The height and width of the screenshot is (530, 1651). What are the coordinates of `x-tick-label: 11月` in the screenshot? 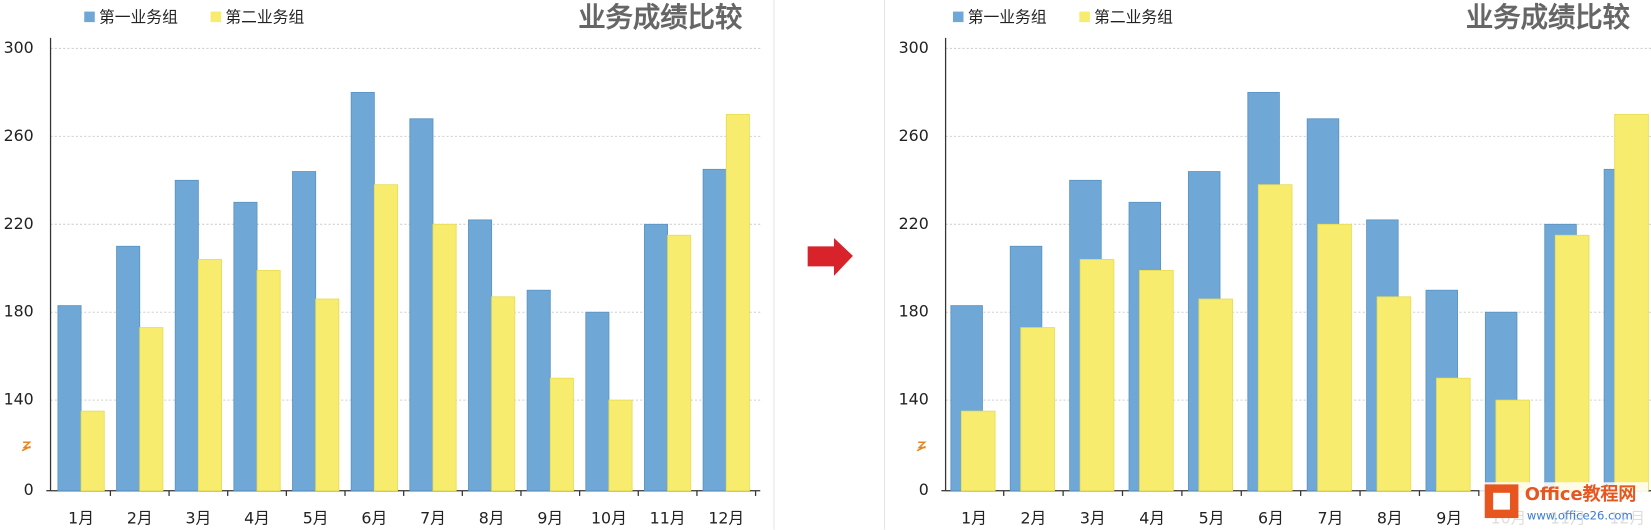 It's located at (668, 518).